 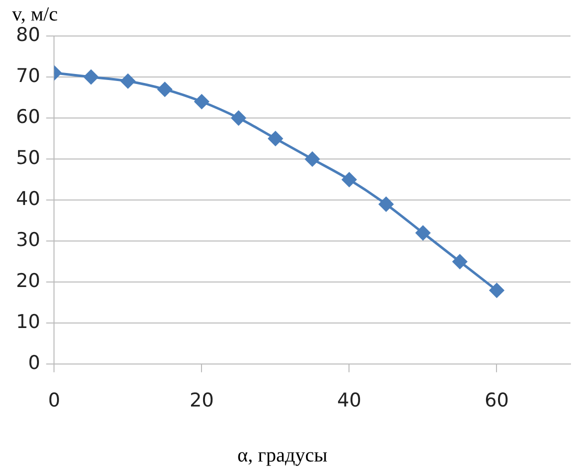 I want to click on y-tick-label: 50, so click(x=28, y=158).